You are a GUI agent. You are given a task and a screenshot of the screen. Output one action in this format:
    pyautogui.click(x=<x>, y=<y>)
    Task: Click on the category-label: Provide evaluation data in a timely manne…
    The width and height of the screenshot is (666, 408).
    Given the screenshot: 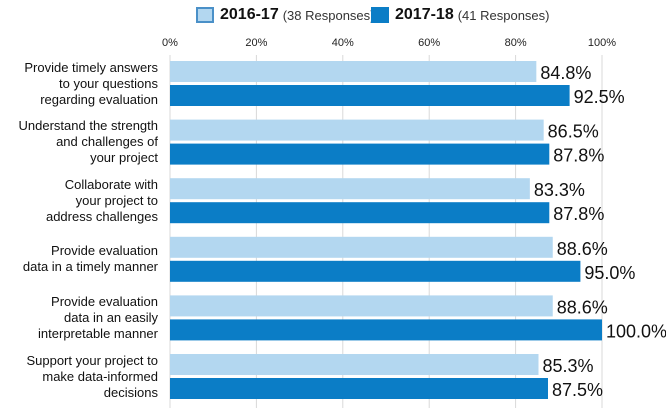 What is the action you would take?
    pyautogui.click(x=79, y=259)
    